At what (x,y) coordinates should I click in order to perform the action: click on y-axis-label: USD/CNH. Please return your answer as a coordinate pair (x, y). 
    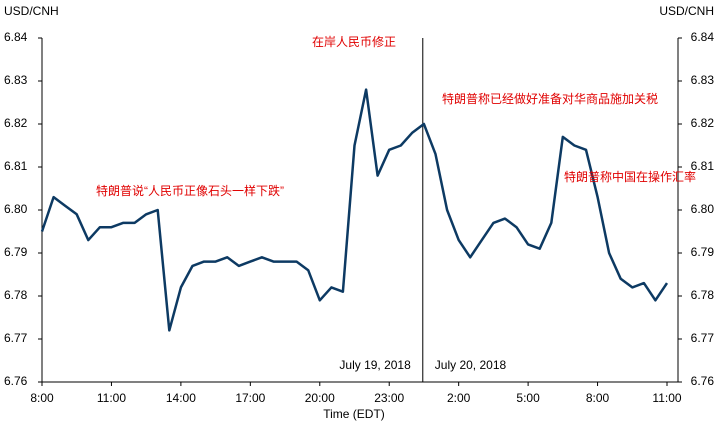
    Looking at the image, I should click on (31, 11).